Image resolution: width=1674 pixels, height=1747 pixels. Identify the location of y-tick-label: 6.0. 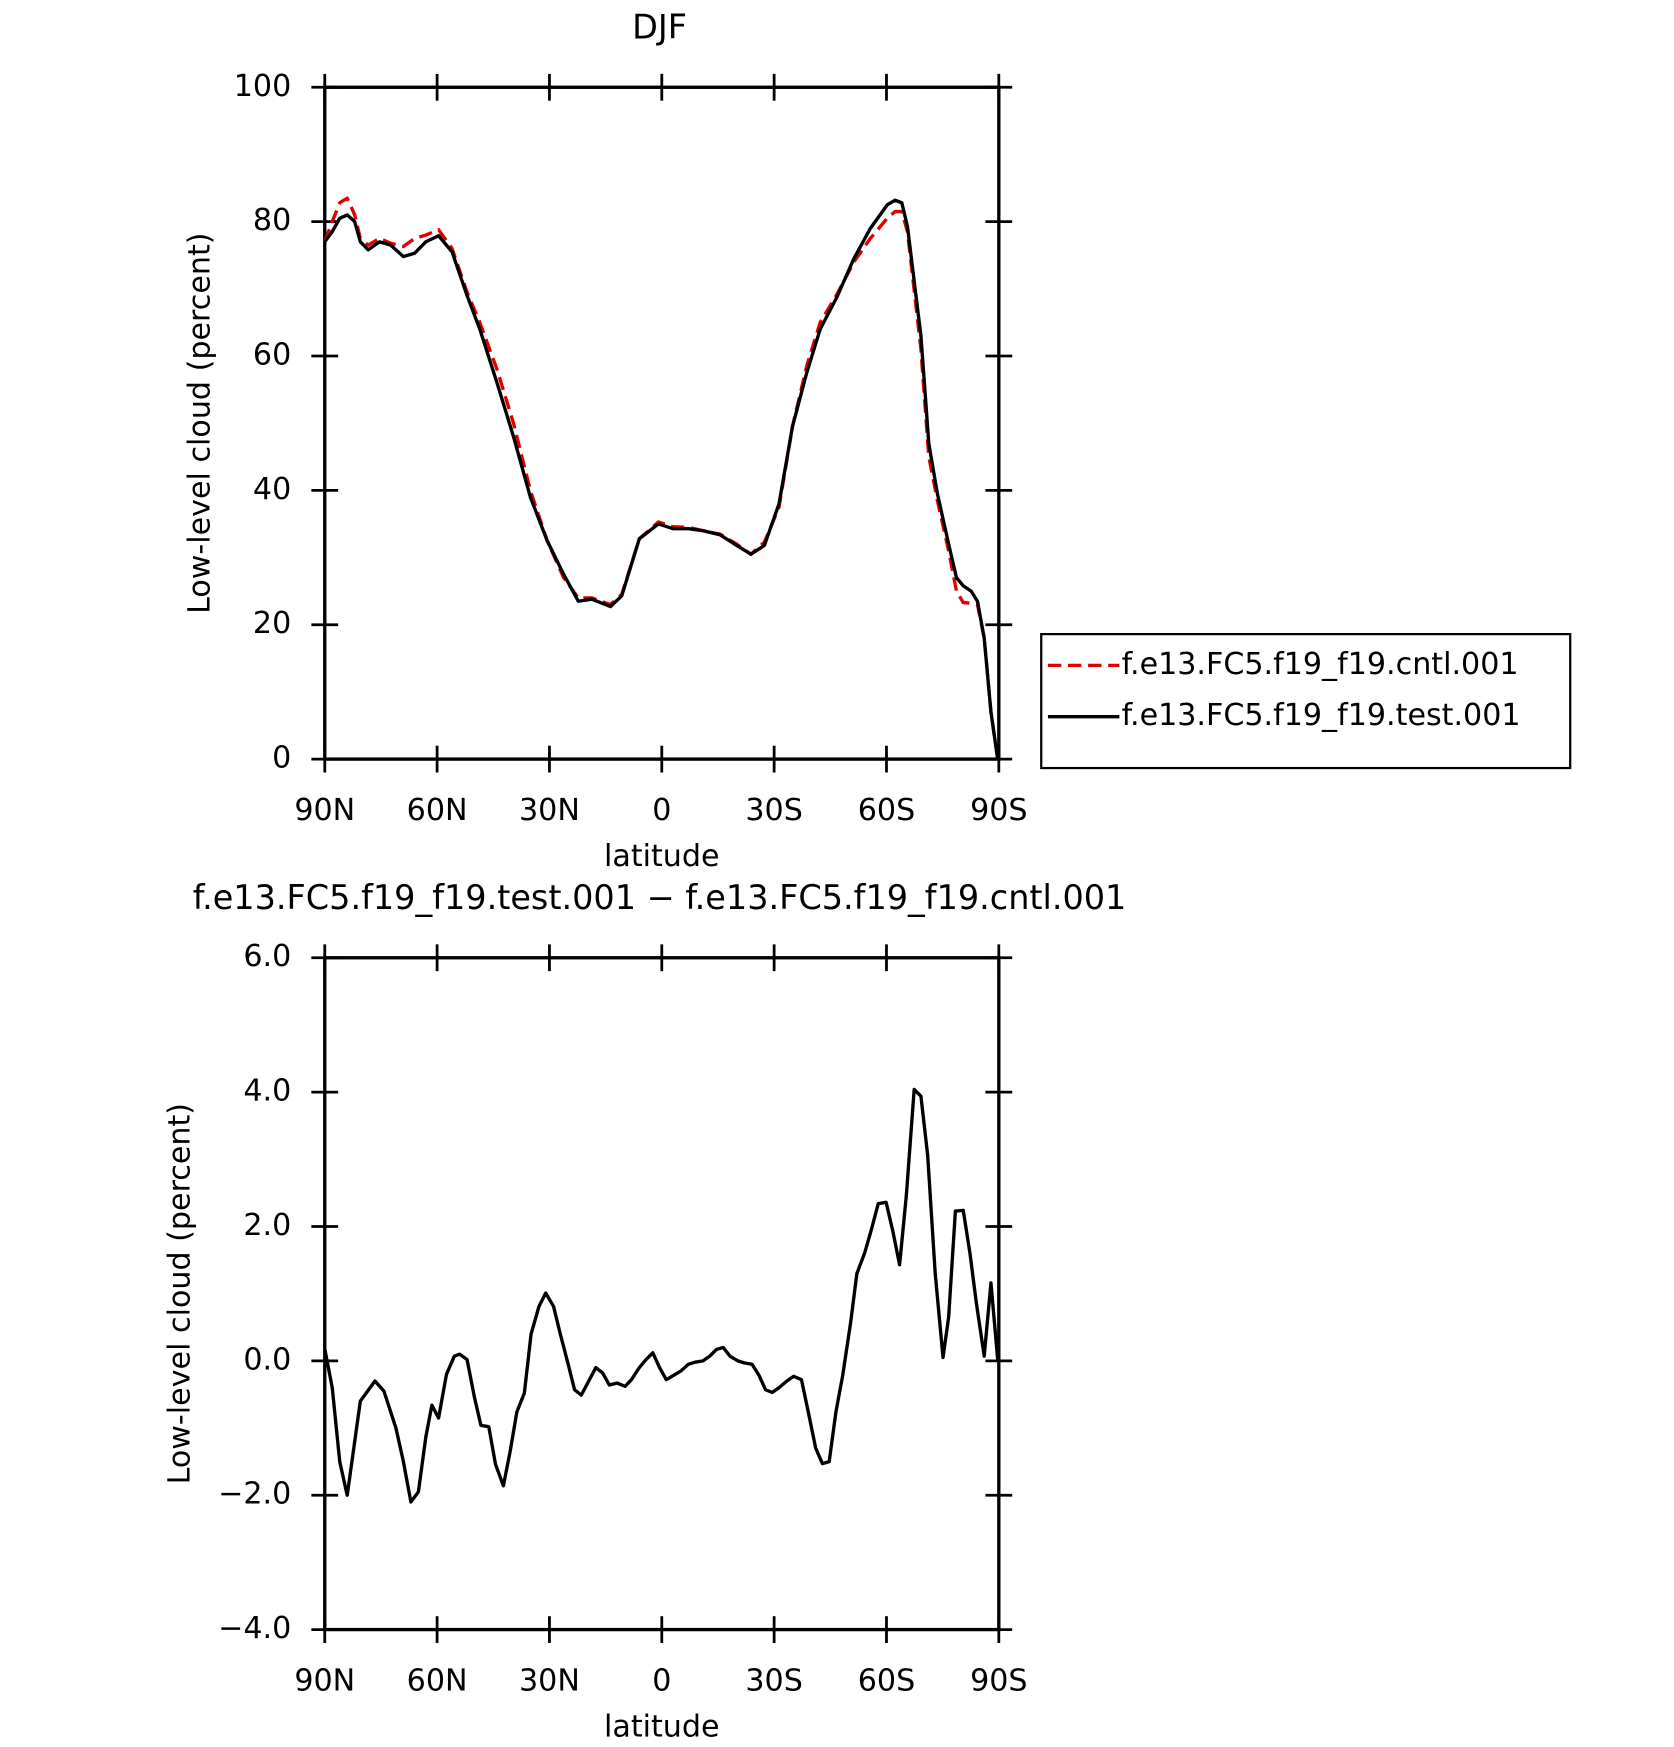
(267, 956).